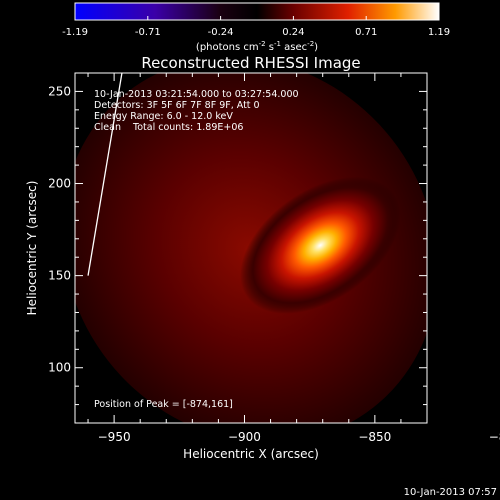 Image resolution: width=500 pixels, height=500 pixels. Describe the element at coordinates (59, 184) in the screenshot. I see `y-tick-label: 200` at that location.